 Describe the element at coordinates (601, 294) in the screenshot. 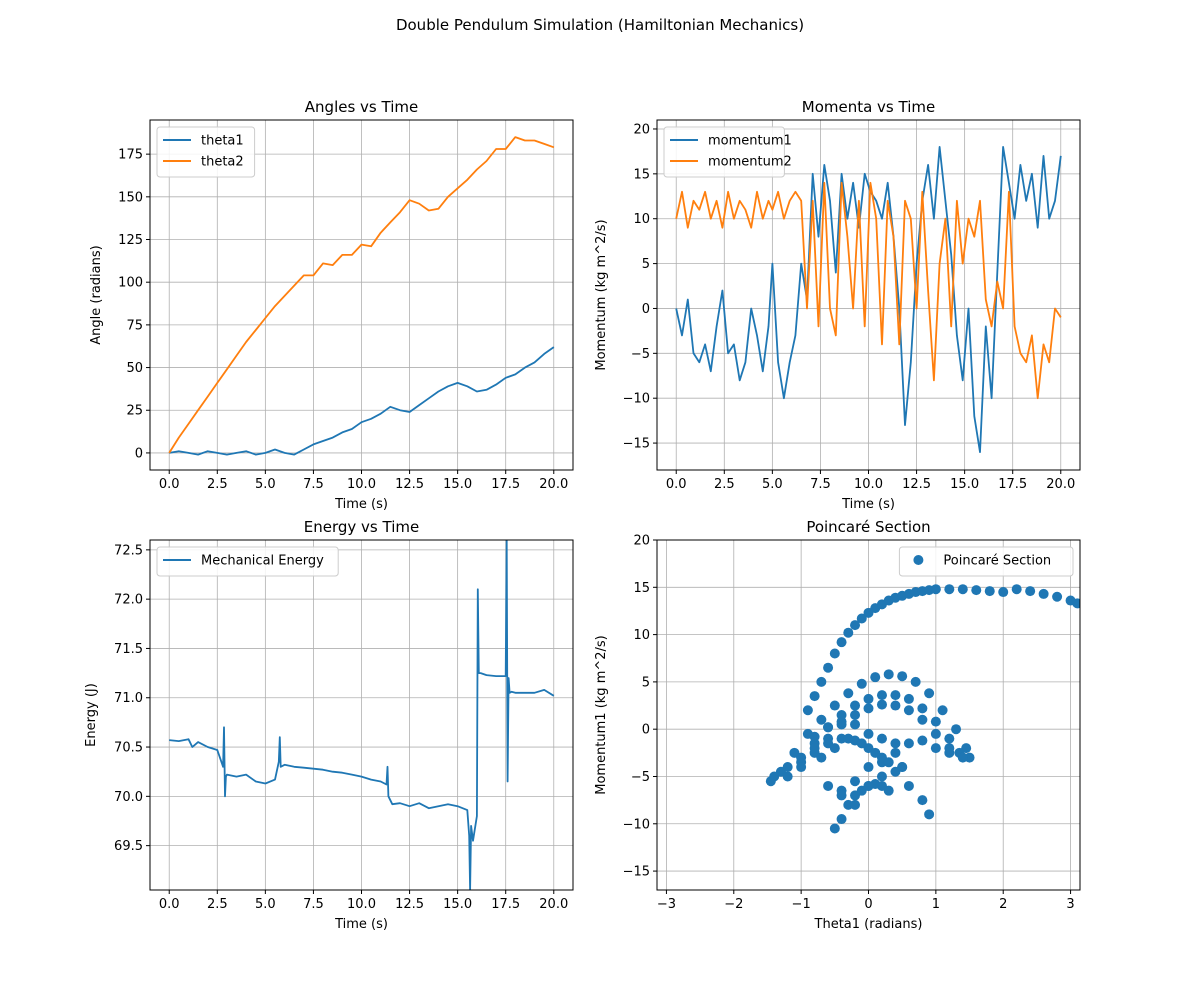

I see `y-axis-label: Momentum (kg m^2/s)` at that location.